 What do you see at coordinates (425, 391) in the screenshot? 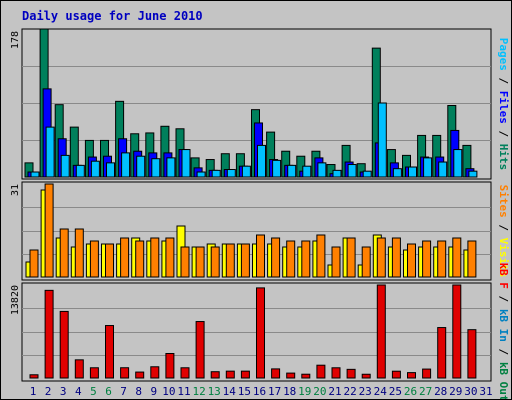
I see `x-tick-label: 27` at bounding box center [425, 391].